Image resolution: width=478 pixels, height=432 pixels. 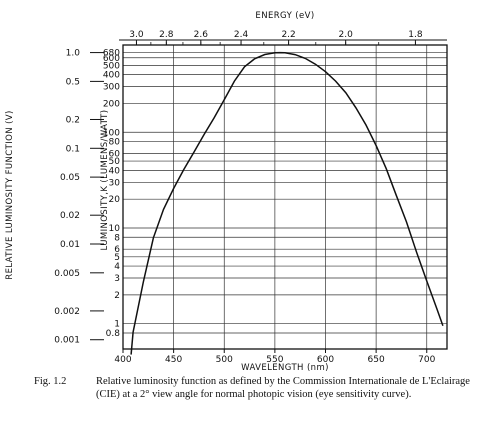 I want to click on top-tick-label: 2.0, so click(x=346, y=35).